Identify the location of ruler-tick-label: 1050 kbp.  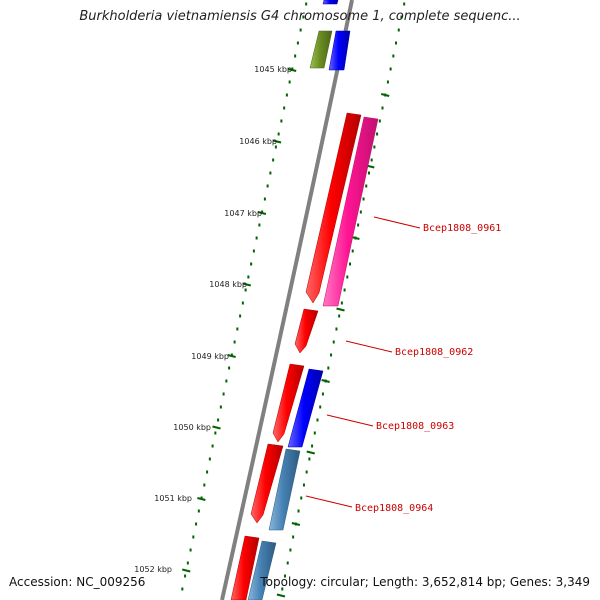
(192, 427).